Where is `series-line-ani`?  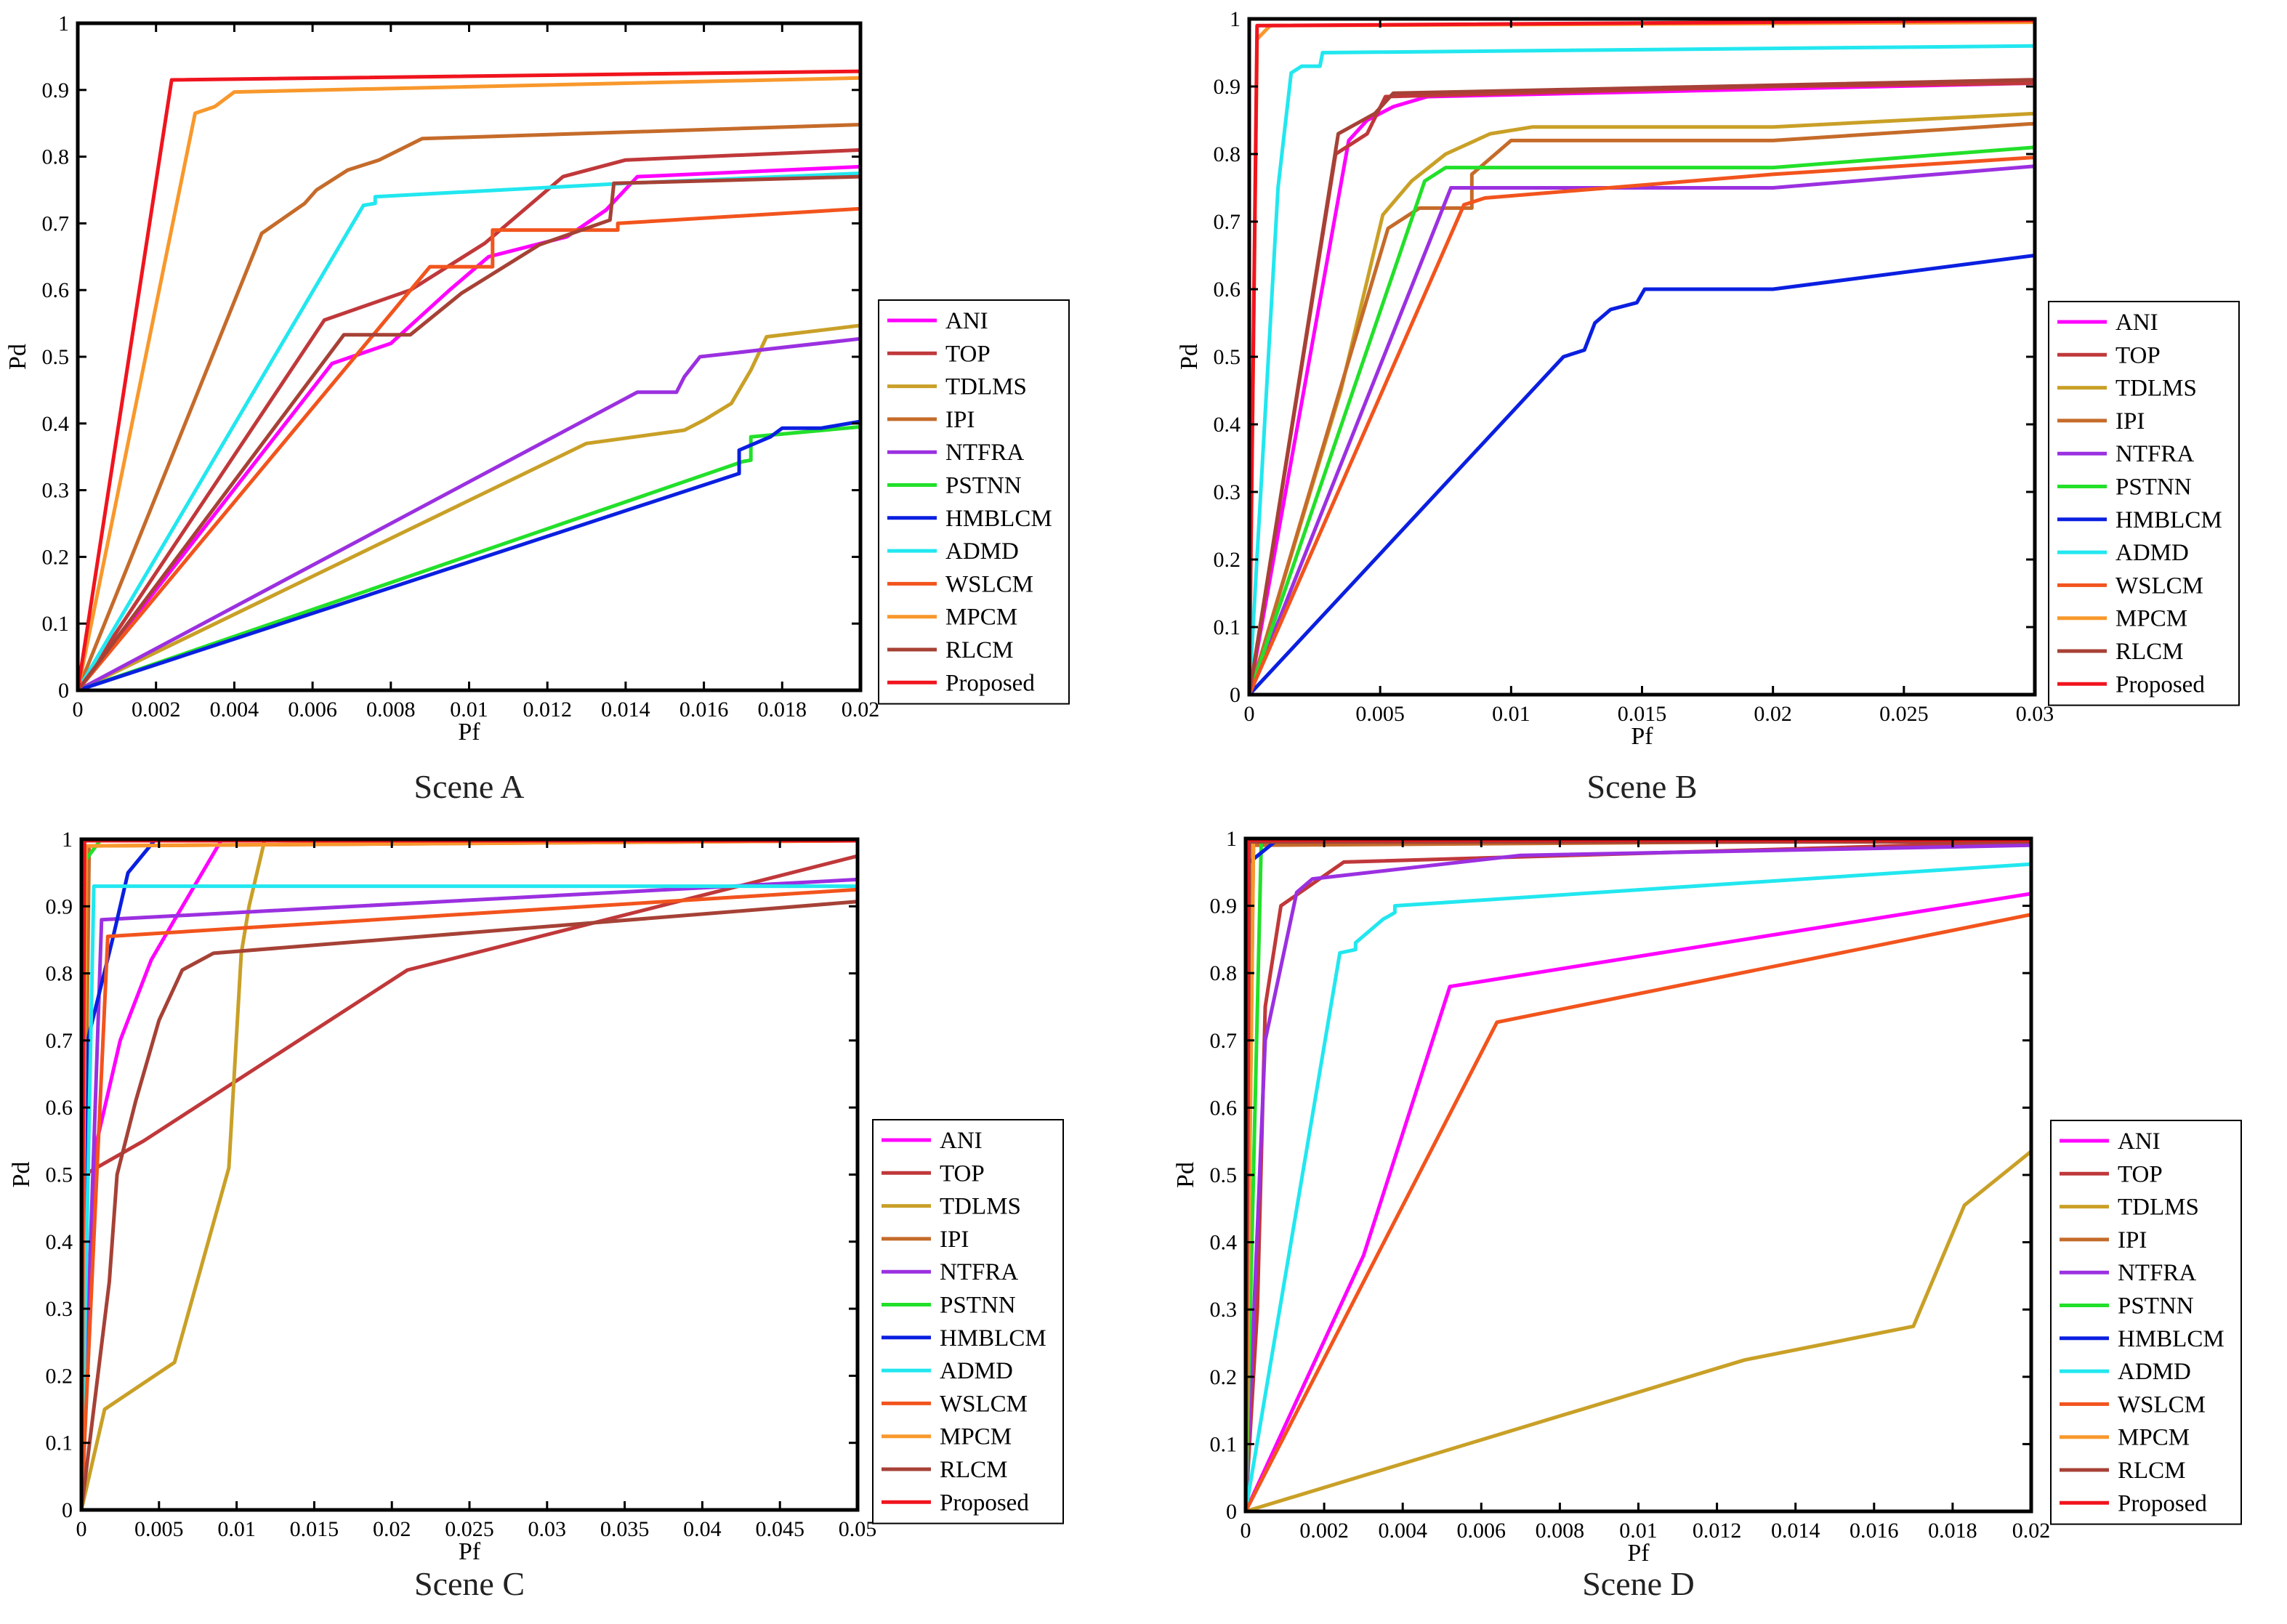
series-line-ani is located at coordinates (469, 1175).